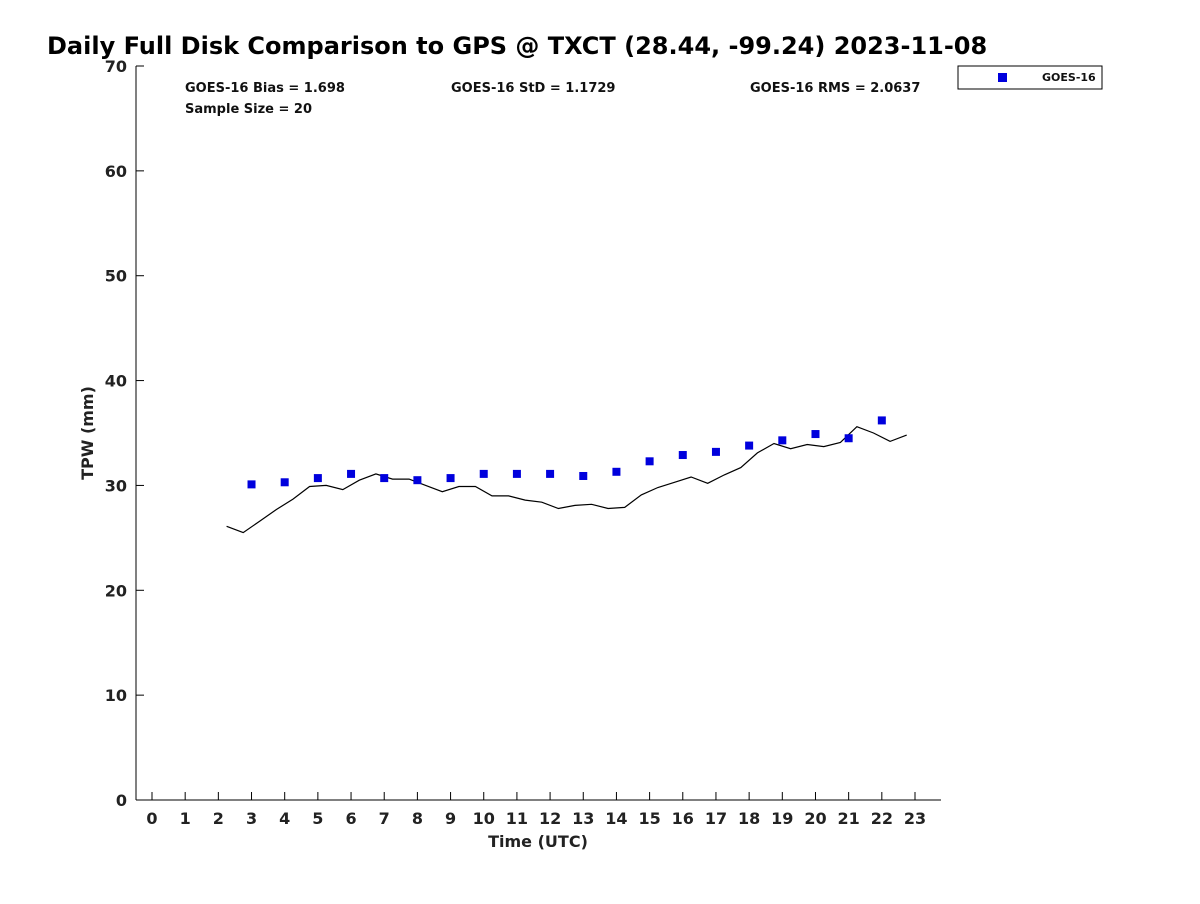 The height and width of the screenshot is (904, 1200). Describe the element at coordinates (248, 109) in the screenshot. I see `sample-size-stat: Sample Size = 20` at that location.